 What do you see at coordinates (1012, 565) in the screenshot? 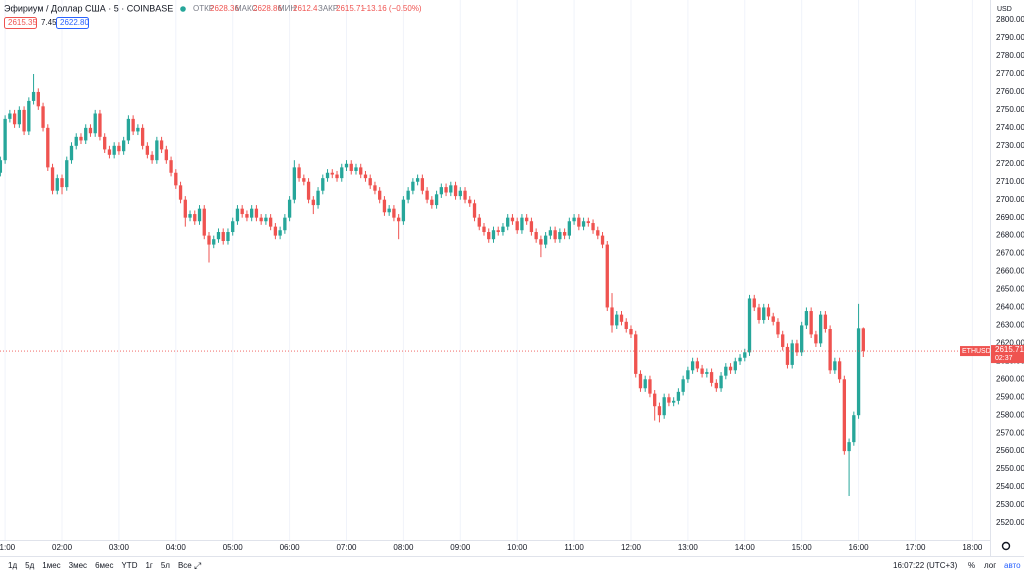
I see `auto-button: авто` at bounding box center [1012, 565].